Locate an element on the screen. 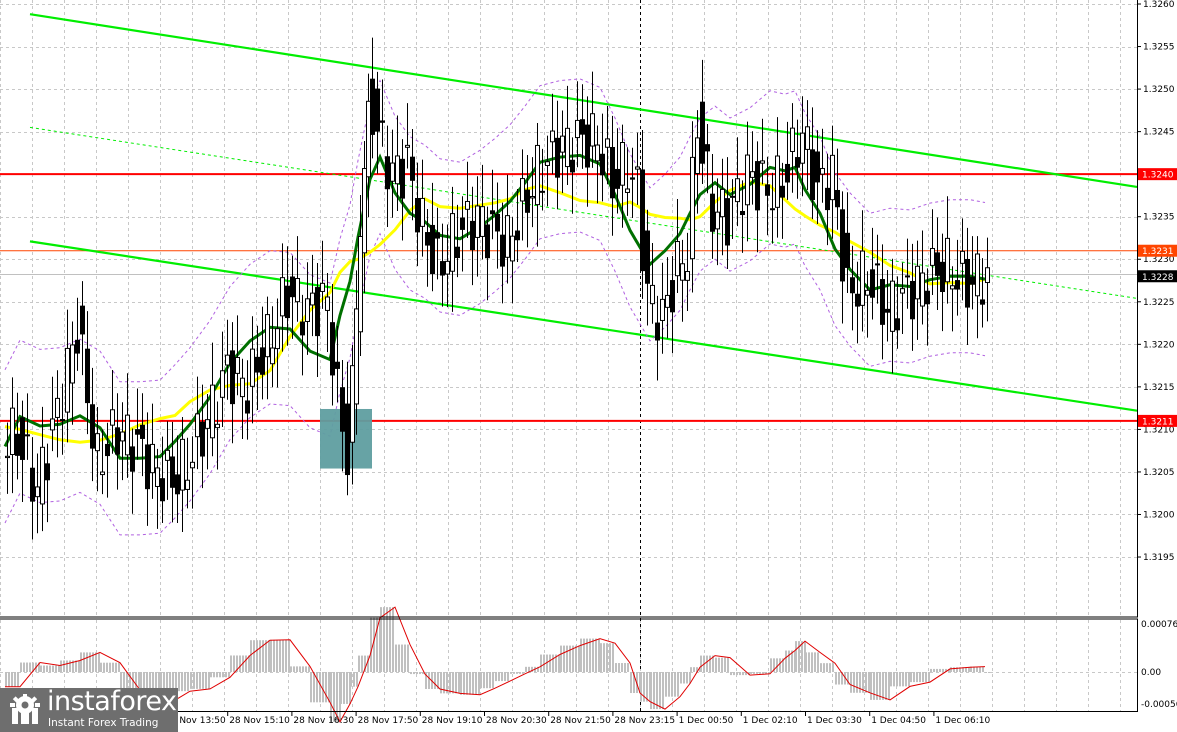  price-tag-label: 1.3228 is located at coordinates (1158, 278).